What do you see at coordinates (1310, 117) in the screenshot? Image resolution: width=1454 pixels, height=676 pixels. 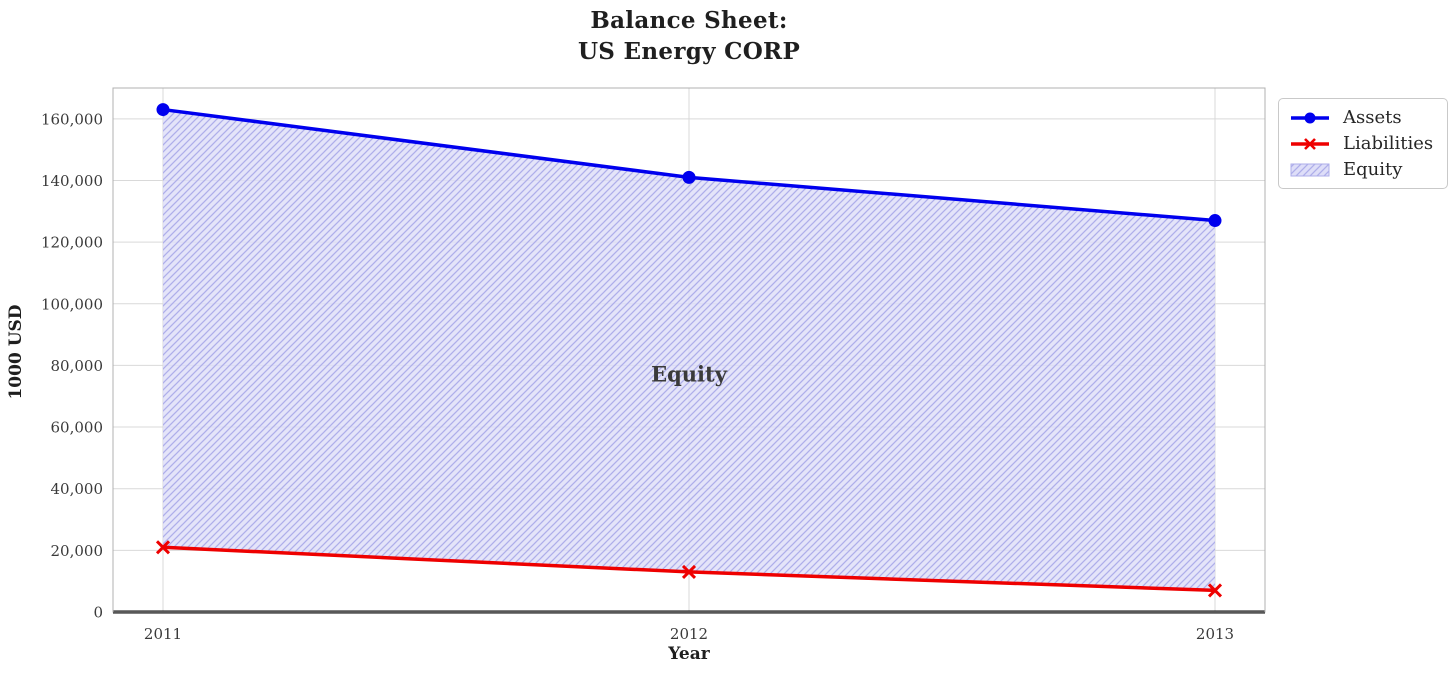 I see `assets-line-swatch` at bounding box center [1310, 117].